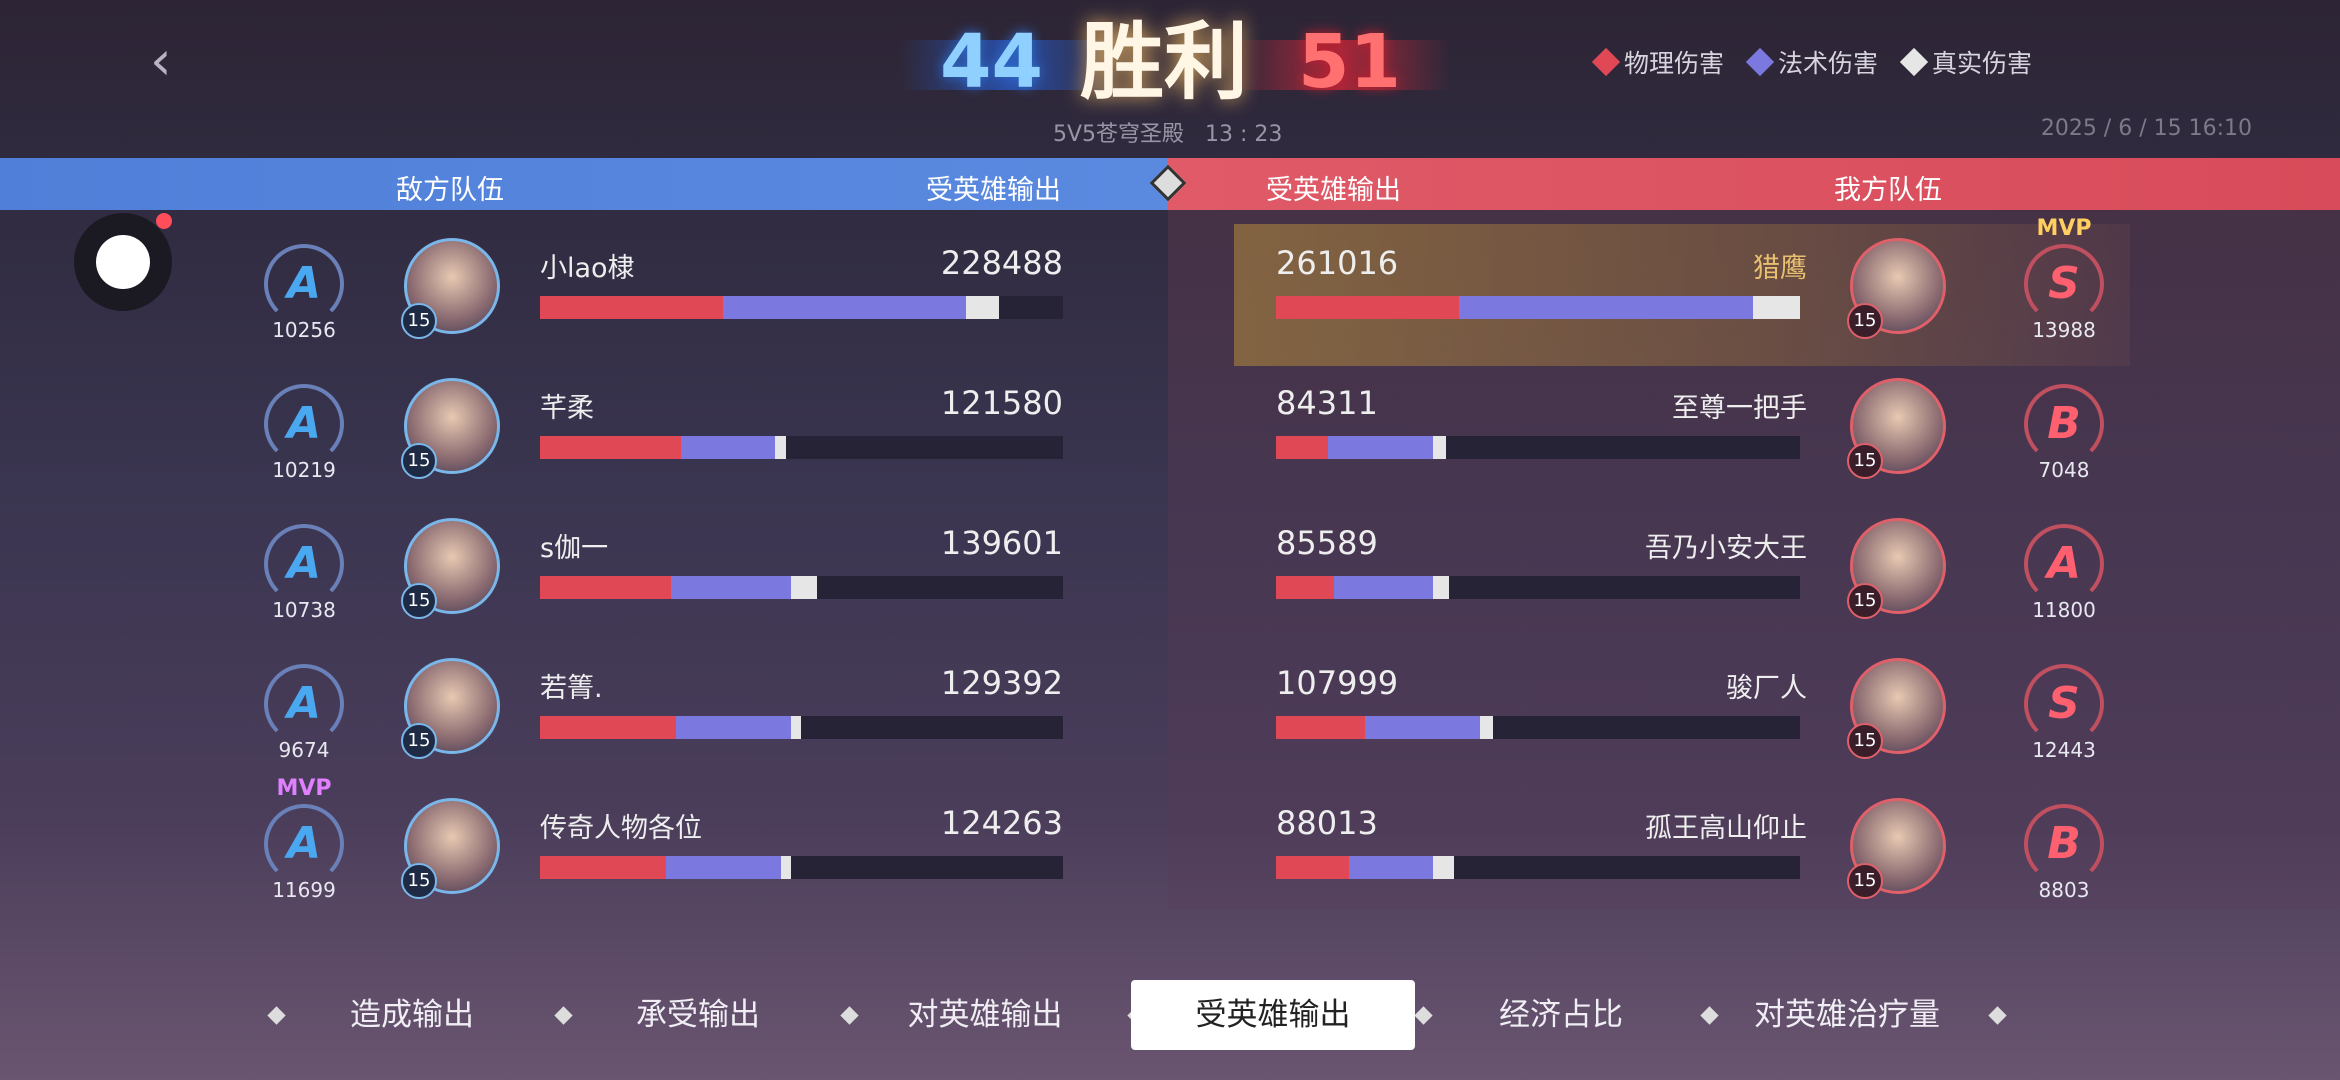 This screenshot has width=2340, height=1080. I want to click on rating-badge: B 7048, so click(2064, 439).